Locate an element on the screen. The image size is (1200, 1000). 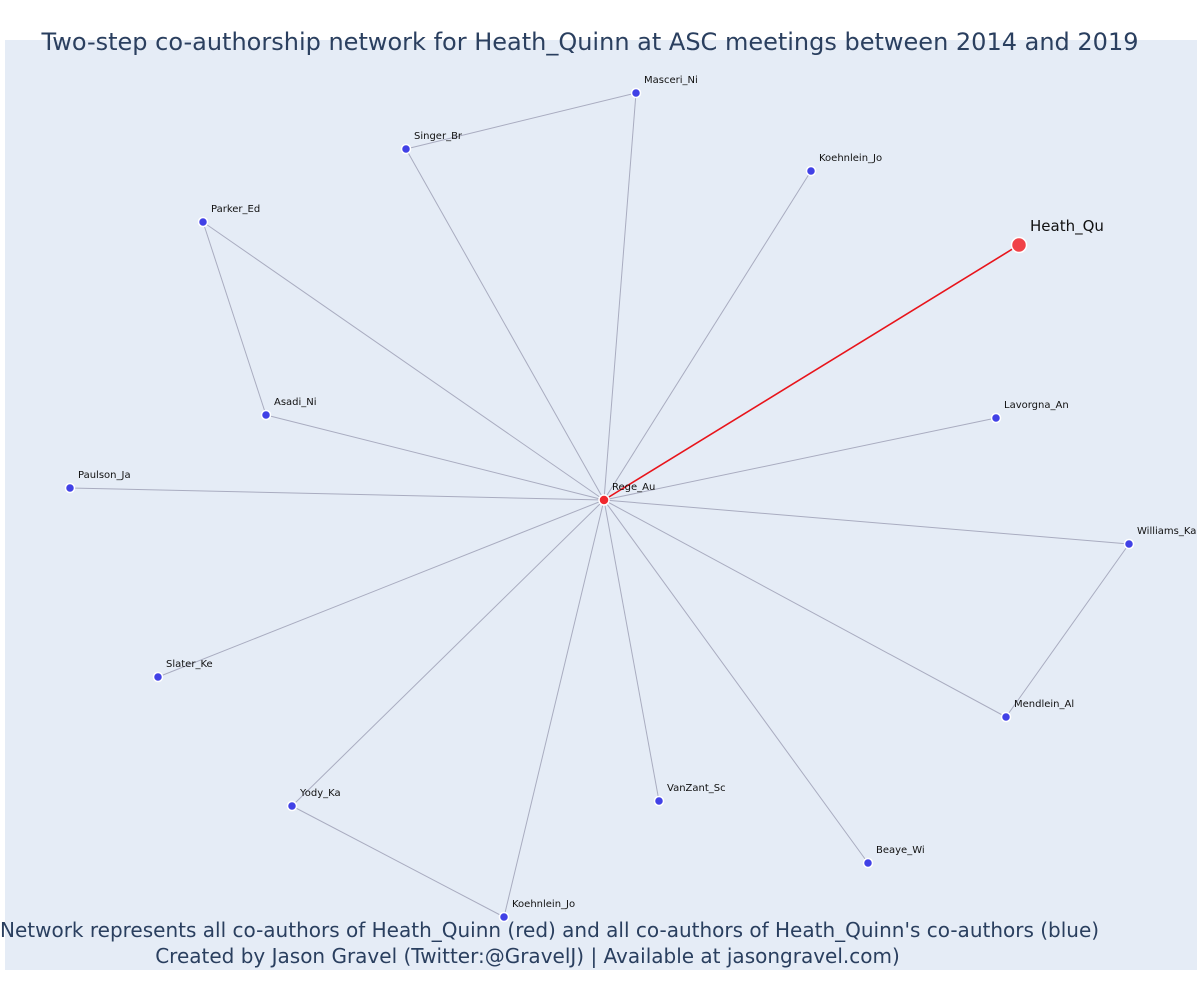
node-beaye_wi is located at coordinates (868, 863).